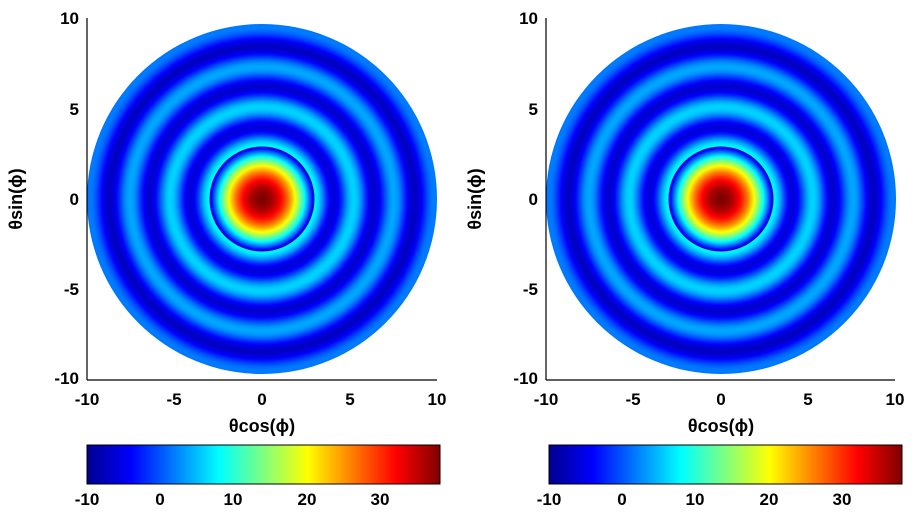  Describe the element at coordinates (632, 399) in the screenshot. I see `right-xtick-label: -5` at that location.